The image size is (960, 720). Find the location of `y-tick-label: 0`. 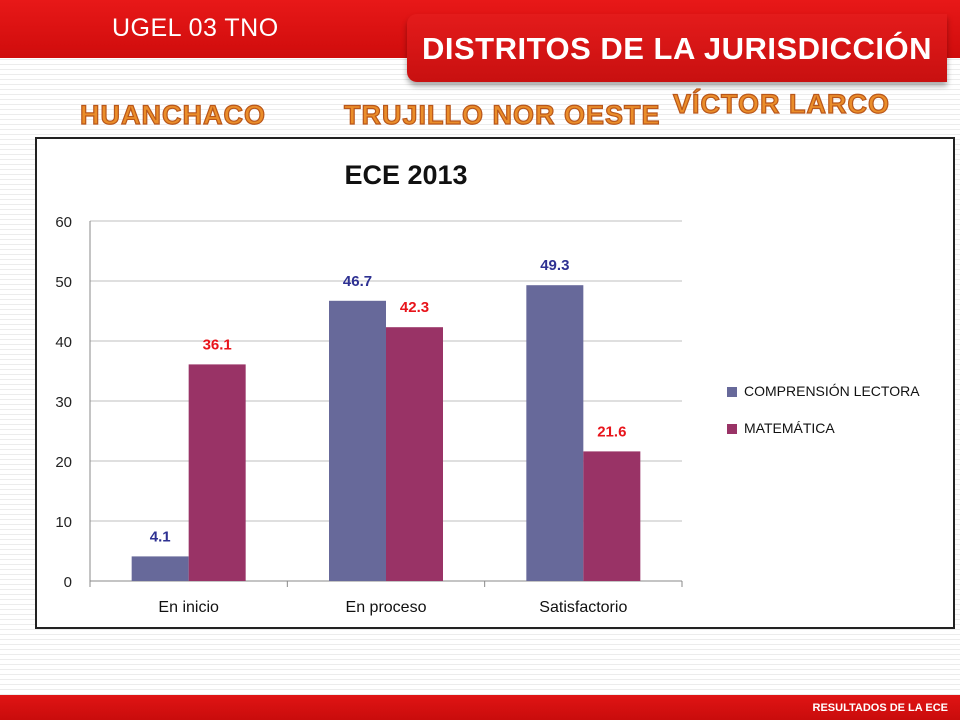

y-tick-label: 0 is located at coordinates (68, 582).